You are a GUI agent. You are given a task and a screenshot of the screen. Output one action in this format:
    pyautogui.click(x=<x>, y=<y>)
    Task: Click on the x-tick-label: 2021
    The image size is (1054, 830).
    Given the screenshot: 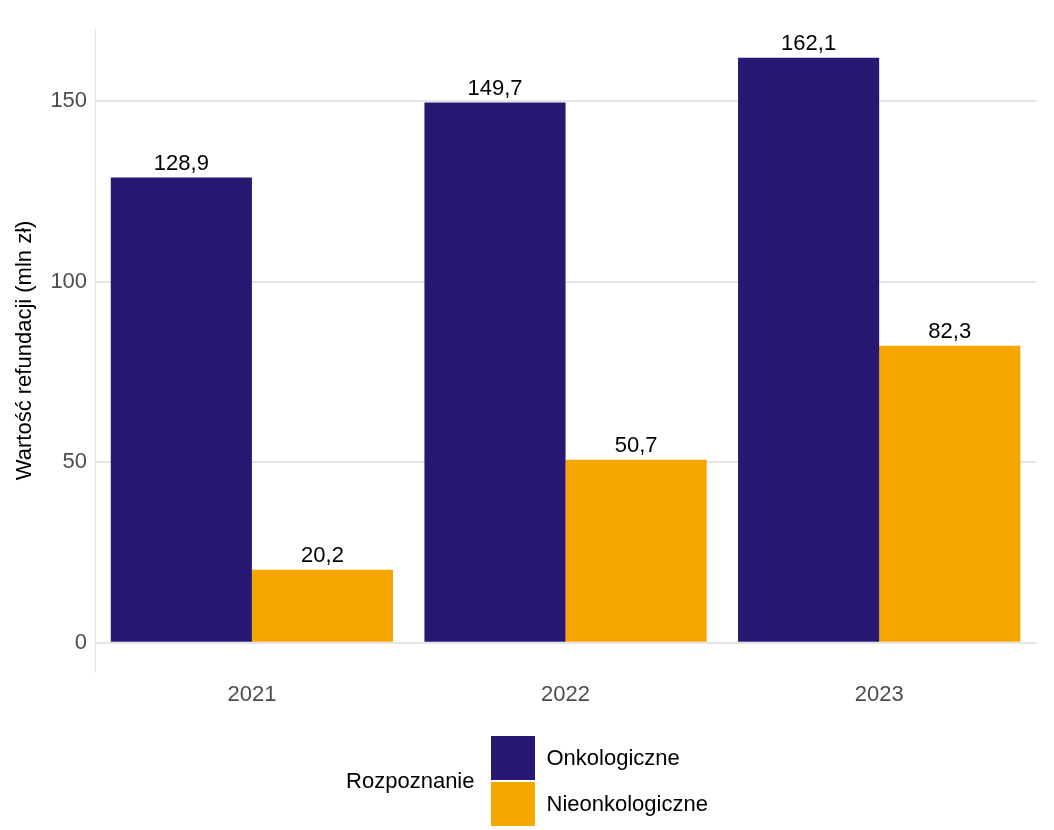 What is the action you would take?
    pyautogui.click(x=252, y=693)
    